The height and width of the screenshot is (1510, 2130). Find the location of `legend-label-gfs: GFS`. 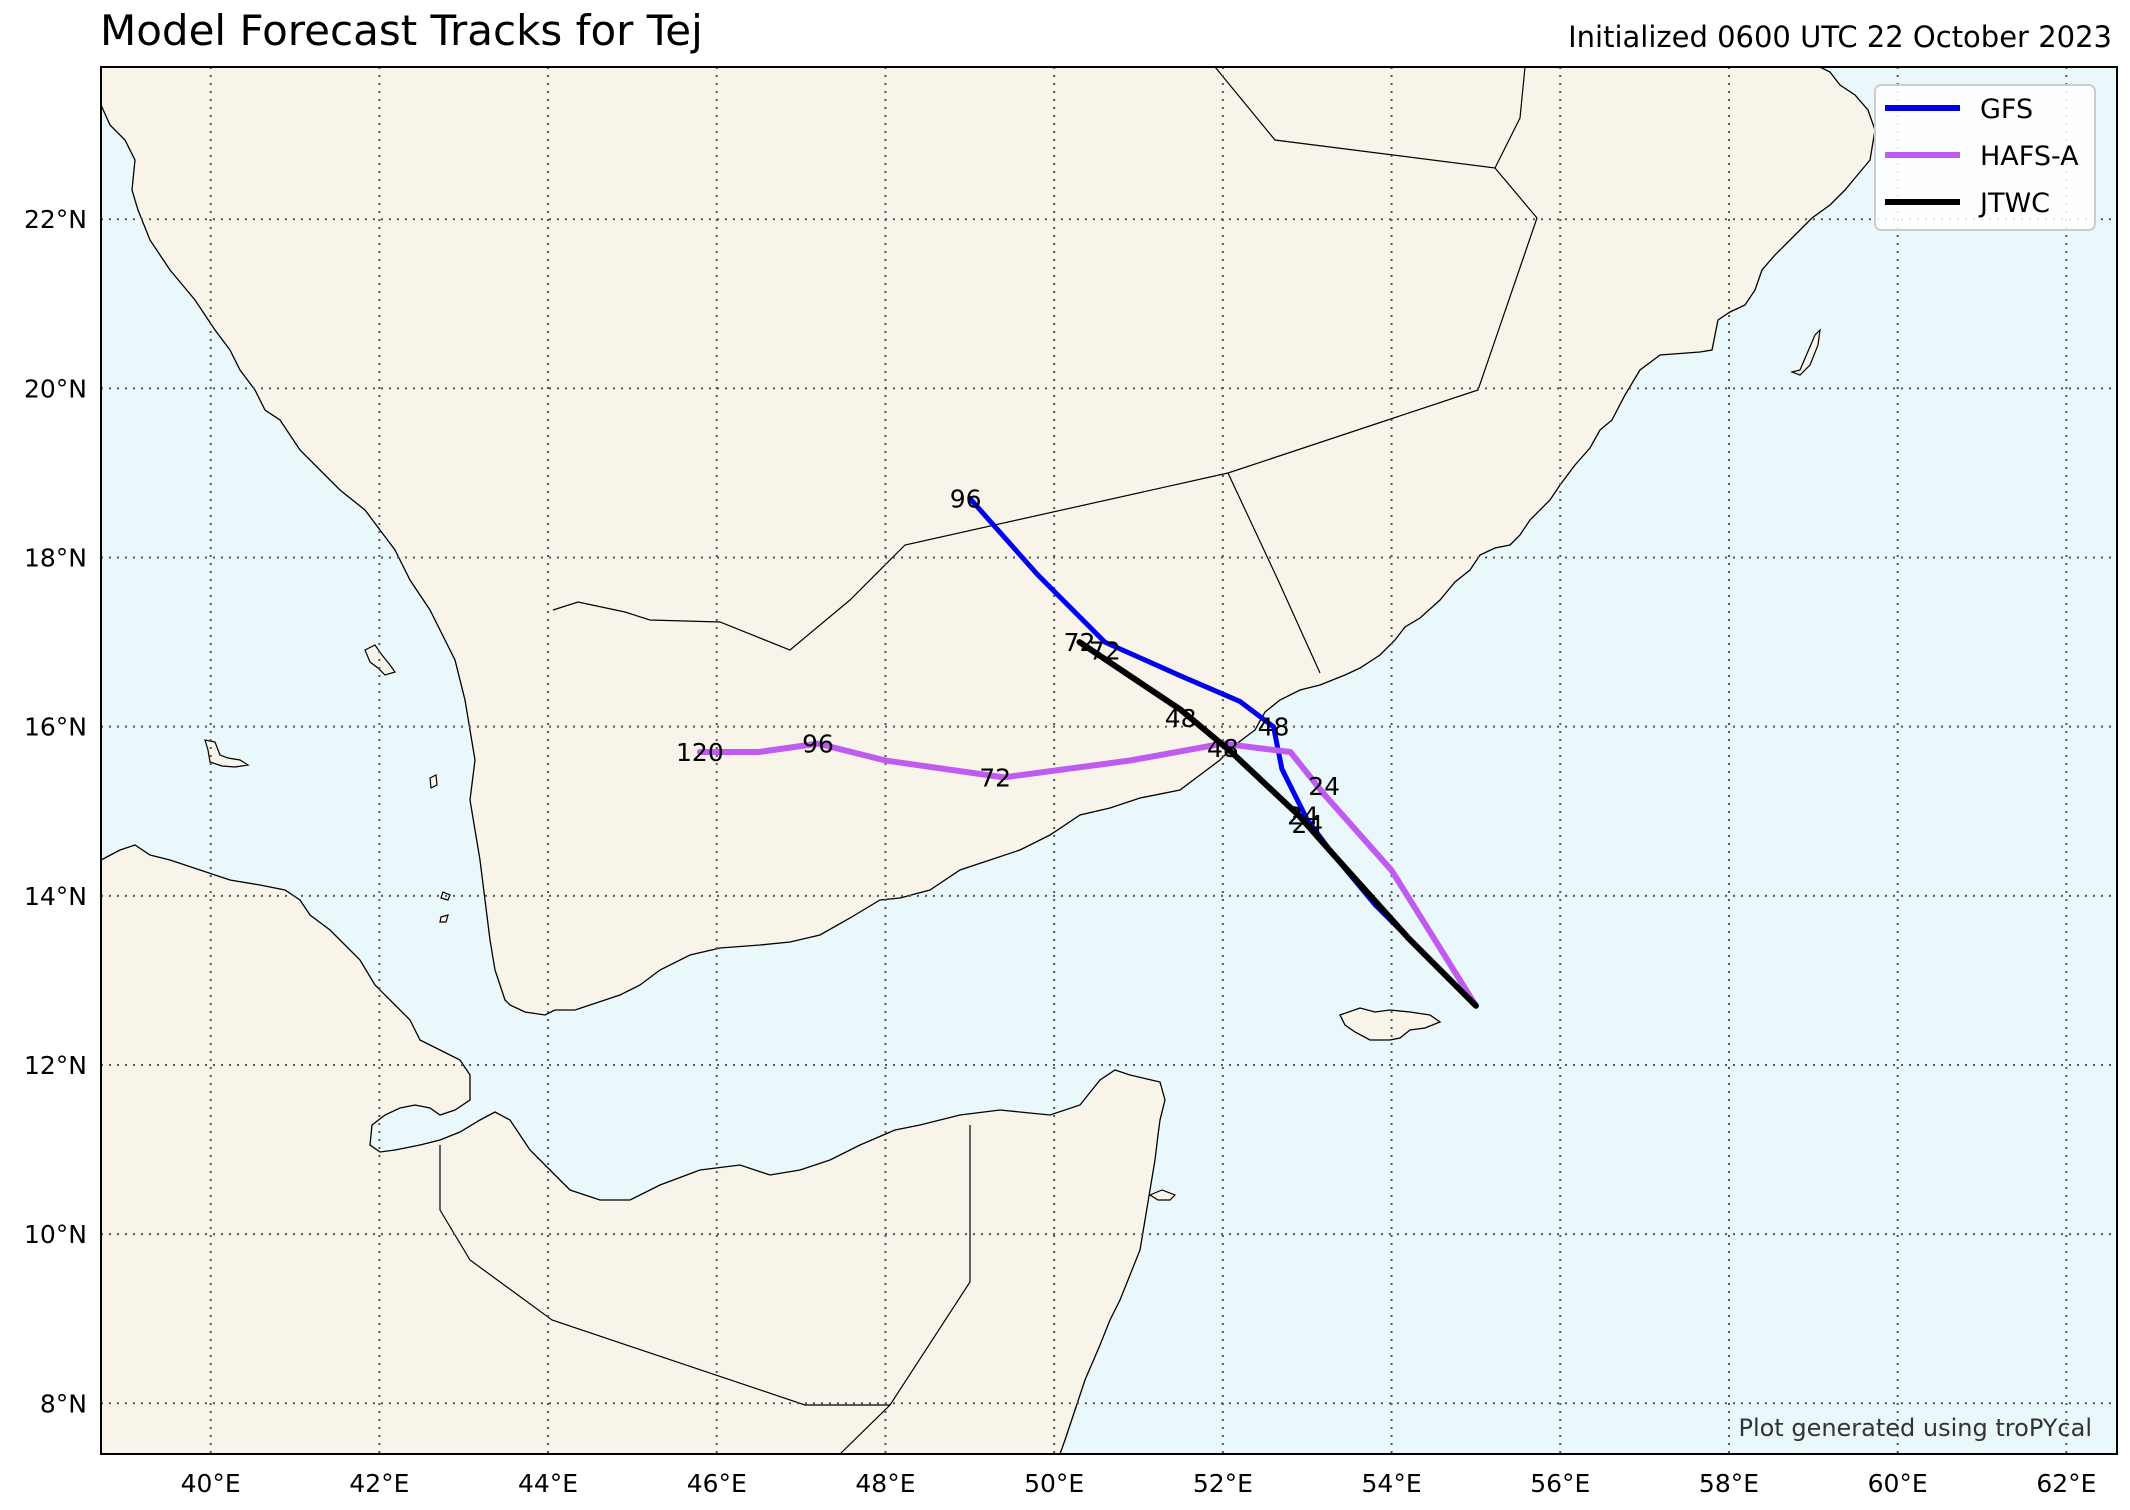

legend-label-gfs: GFS is located at coordinates (2006, 109).